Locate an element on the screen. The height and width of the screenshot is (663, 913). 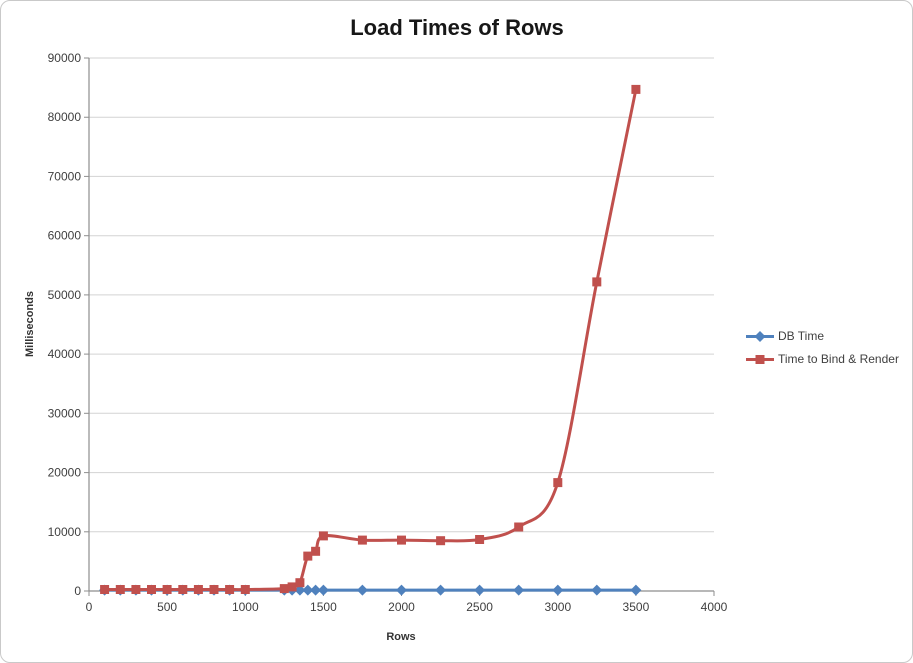
svg-text: 20000 is located at coordinates (65, 473).